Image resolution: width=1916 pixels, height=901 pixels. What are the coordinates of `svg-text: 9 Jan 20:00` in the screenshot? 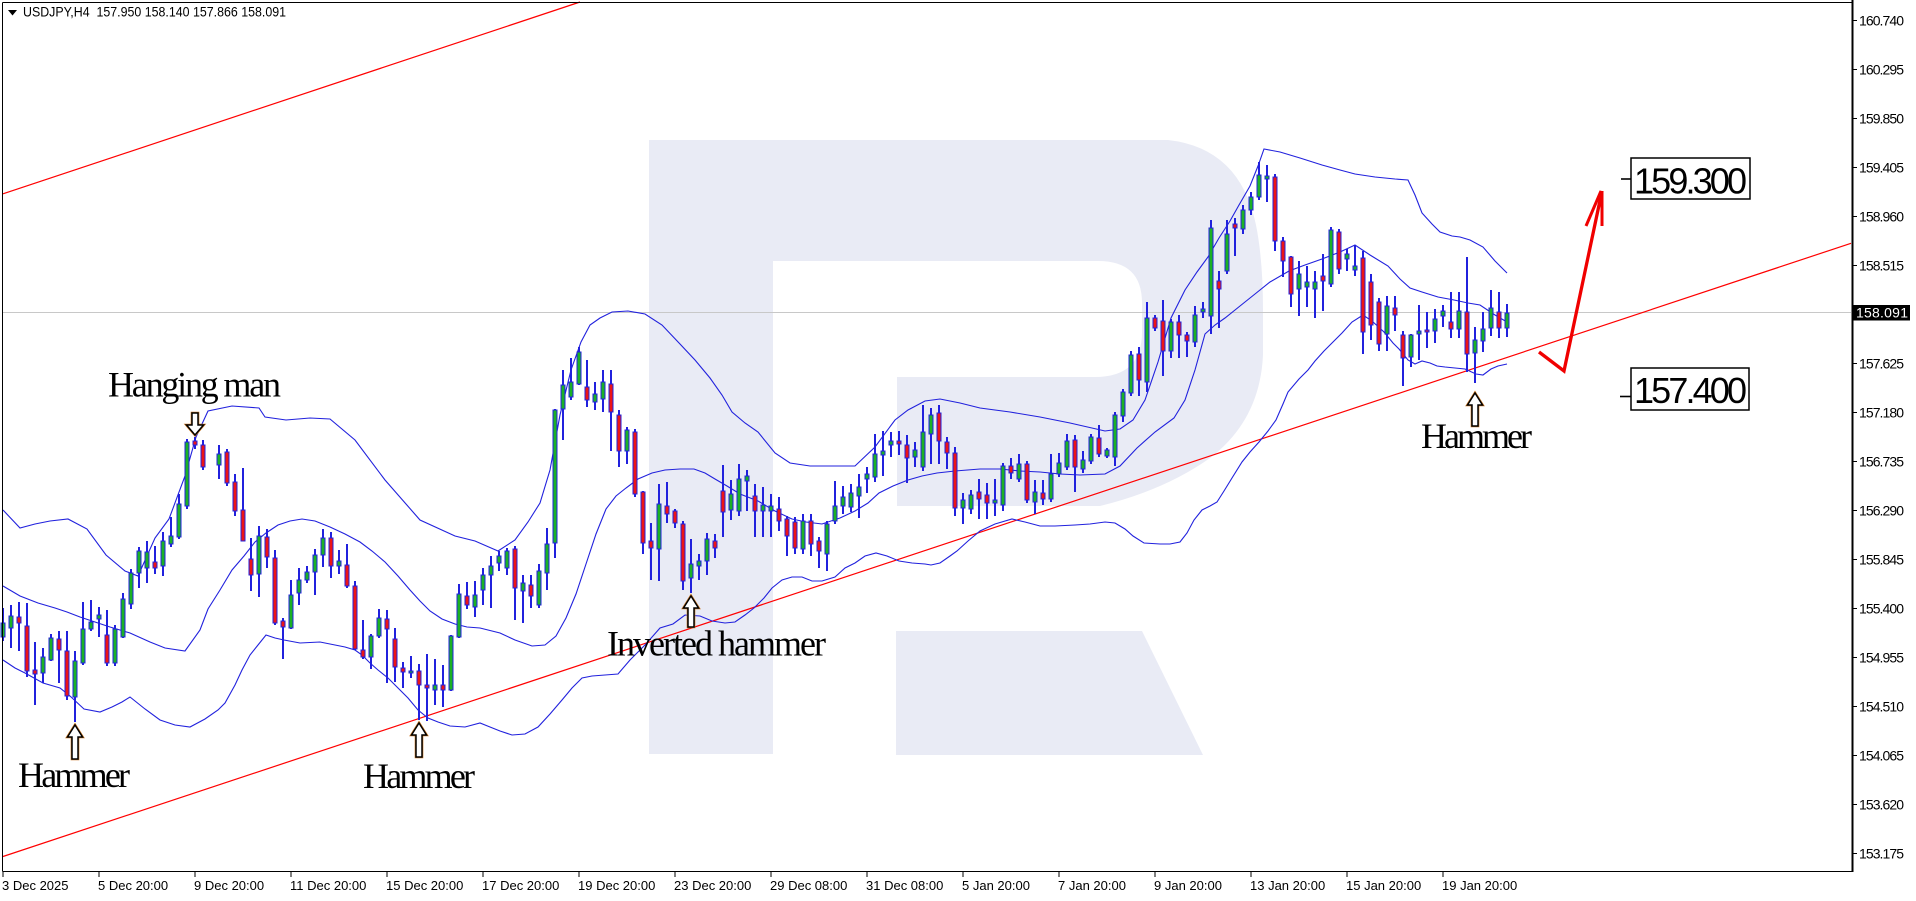 It's located at (1188, 885).